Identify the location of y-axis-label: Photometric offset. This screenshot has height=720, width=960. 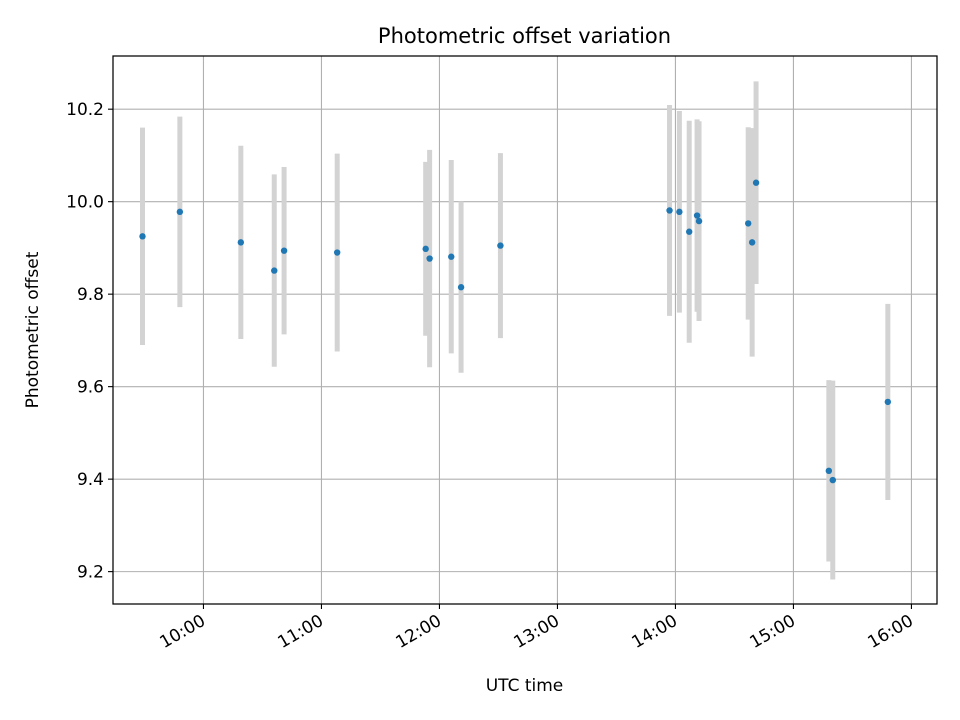
(33, 329).